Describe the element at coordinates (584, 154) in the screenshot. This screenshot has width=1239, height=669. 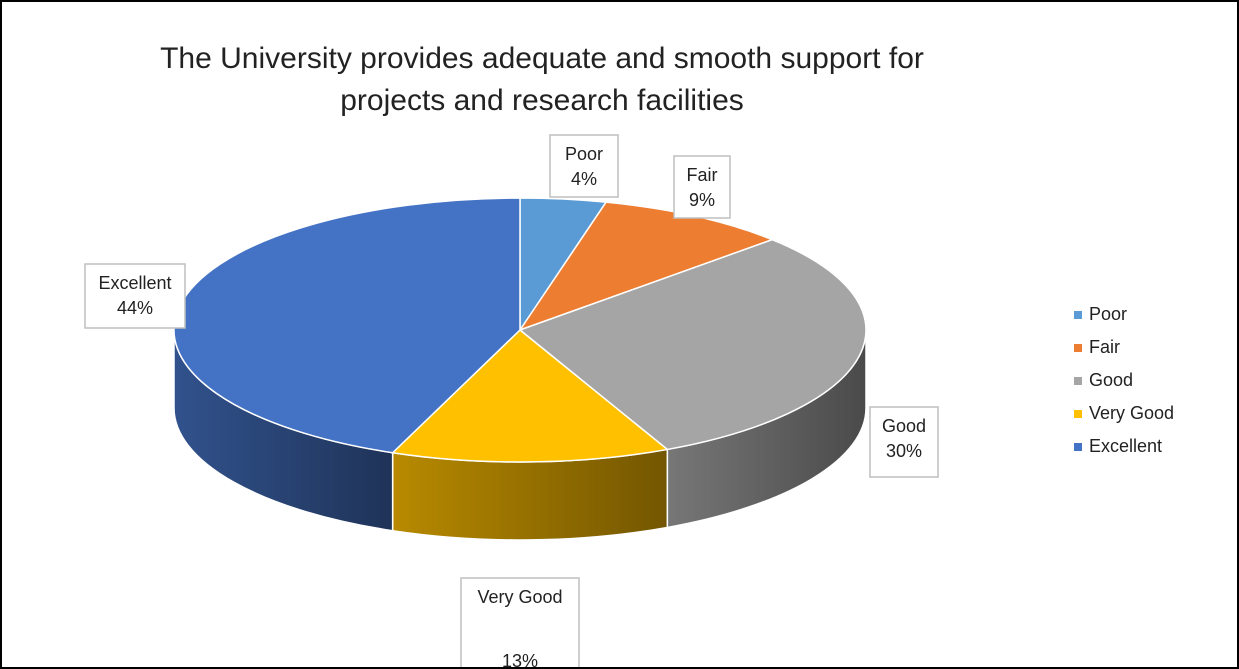
I see `data-label-category: Poor` at that location.